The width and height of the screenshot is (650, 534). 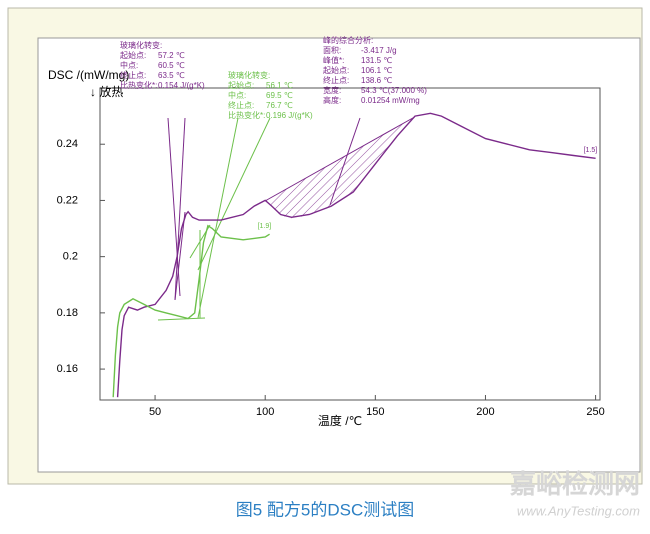 I want to click on y-tick-label: 0.2, so click(x=70, y=257).